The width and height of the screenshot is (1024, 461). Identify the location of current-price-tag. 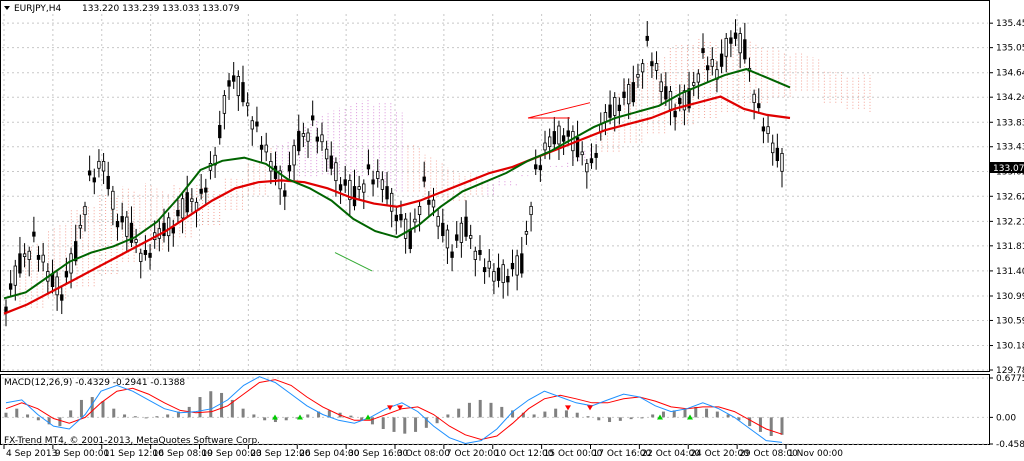
(1007, 167).